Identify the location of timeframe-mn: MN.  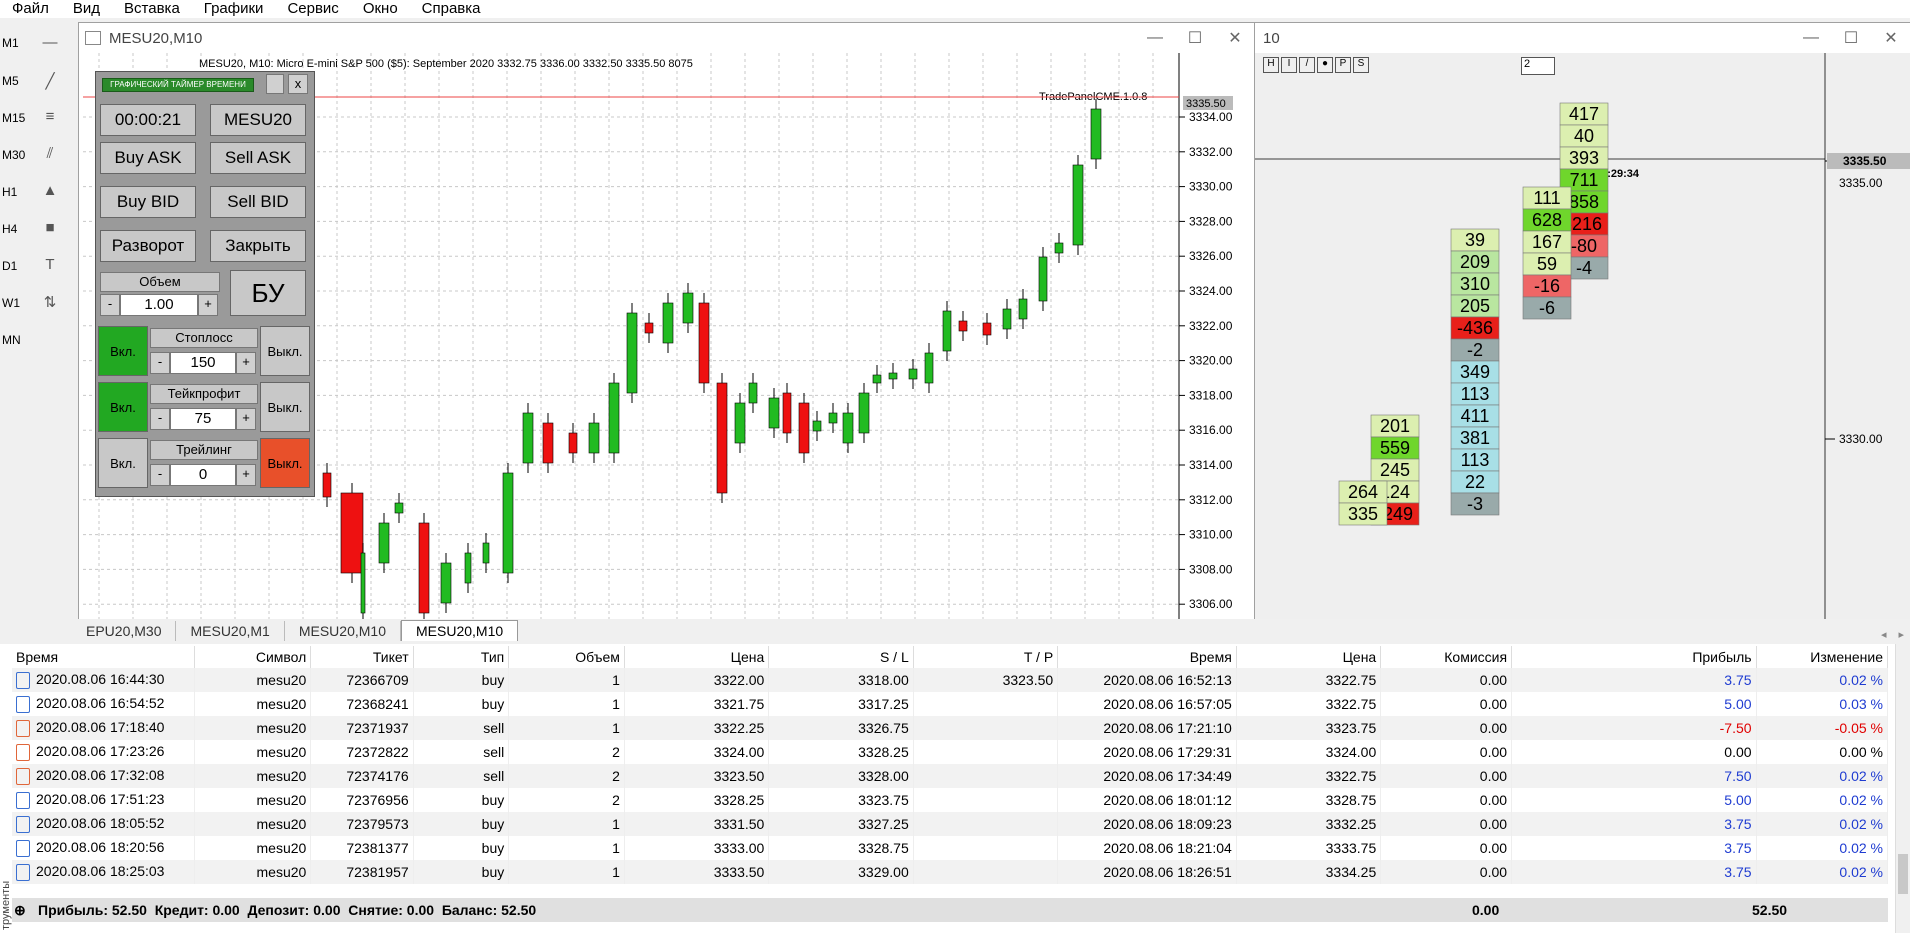
(11, 340).